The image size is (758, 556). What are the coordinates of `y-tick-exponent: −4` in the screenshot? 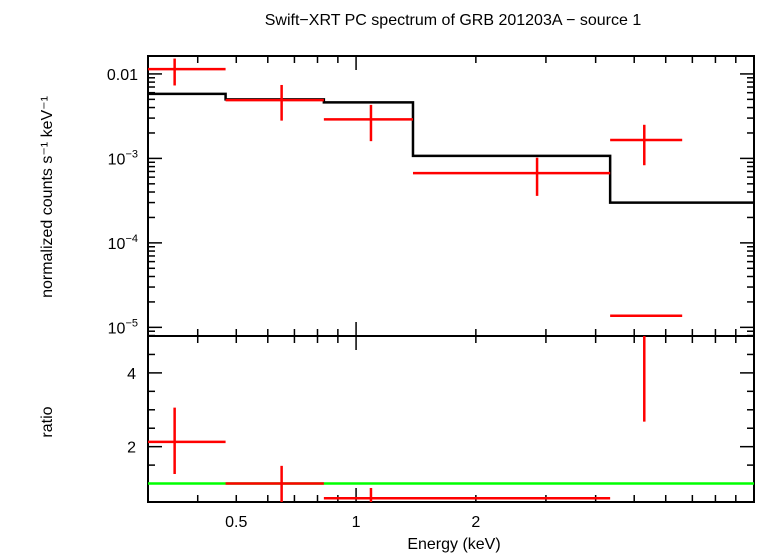 It's located at (131, 239).